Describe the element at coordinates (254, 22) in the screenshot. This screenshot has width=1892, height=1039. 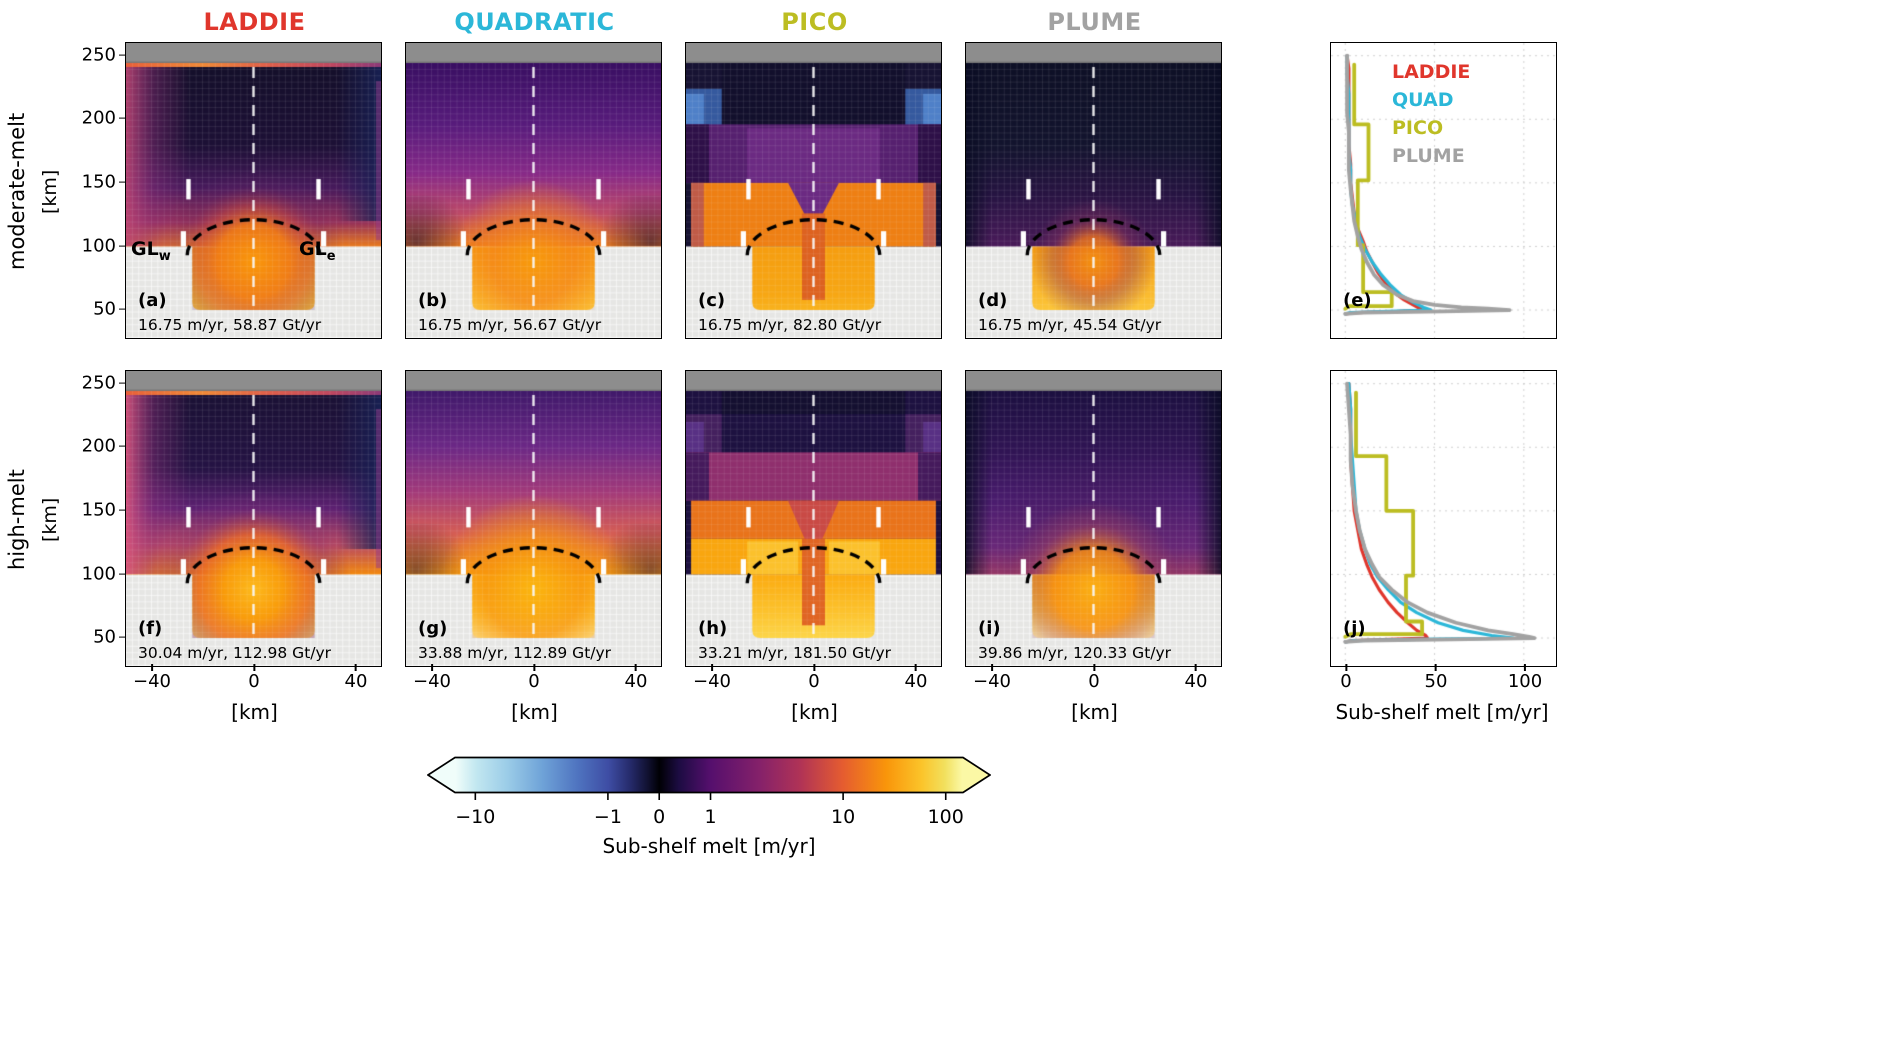
I see `column-title-laddie: LADDIE` at that location.